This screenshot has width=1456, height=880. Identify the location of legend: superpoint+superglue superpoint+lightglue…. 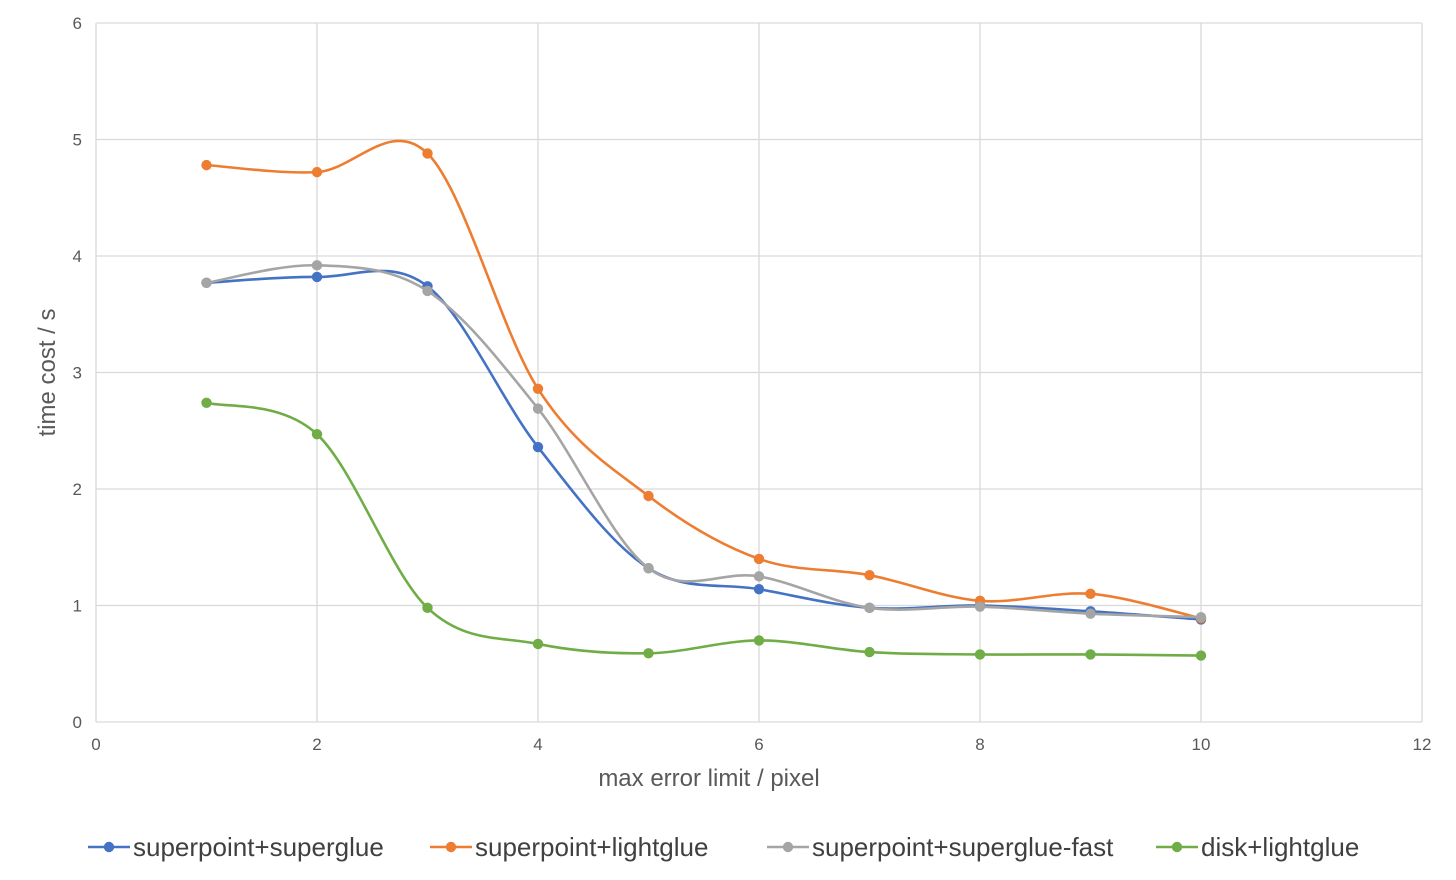
(723, 847).